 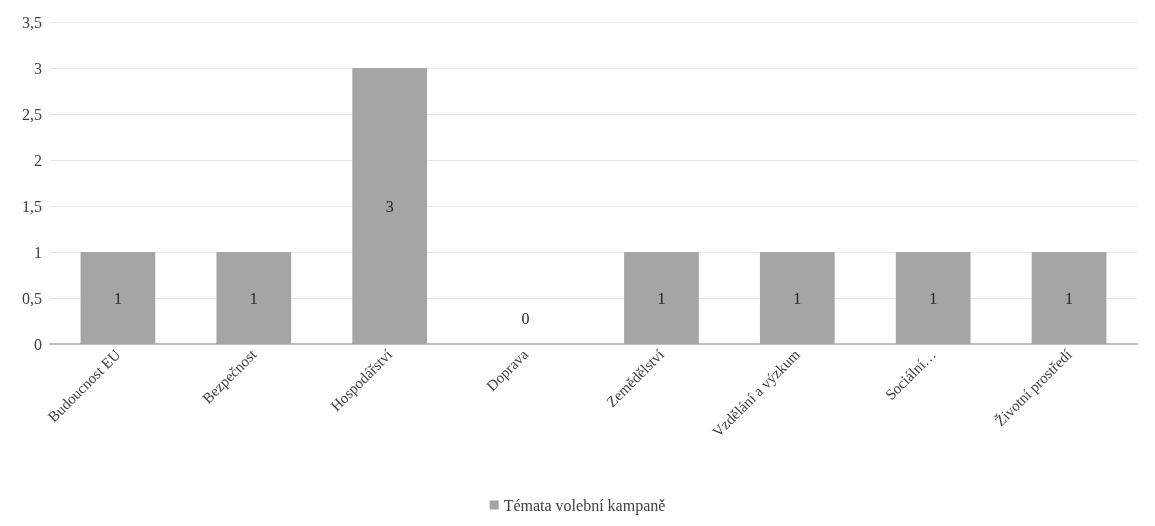 I want to click on y-tick-label: 0, so click(x=38, y=344).